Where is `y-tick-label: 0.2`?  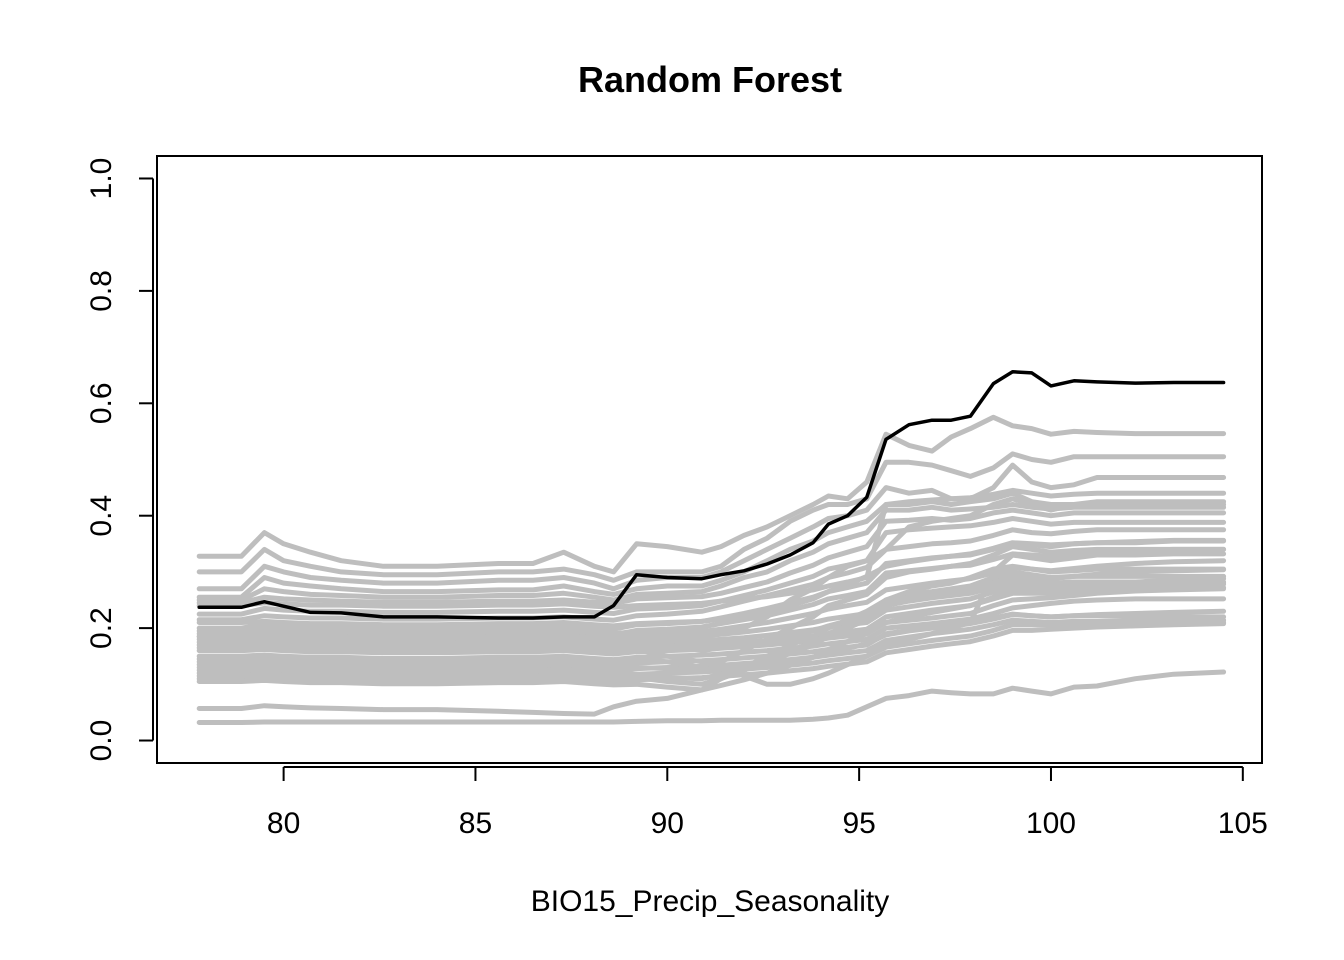 y-tick-label: 0.2 is located at coordinates (101, 628).